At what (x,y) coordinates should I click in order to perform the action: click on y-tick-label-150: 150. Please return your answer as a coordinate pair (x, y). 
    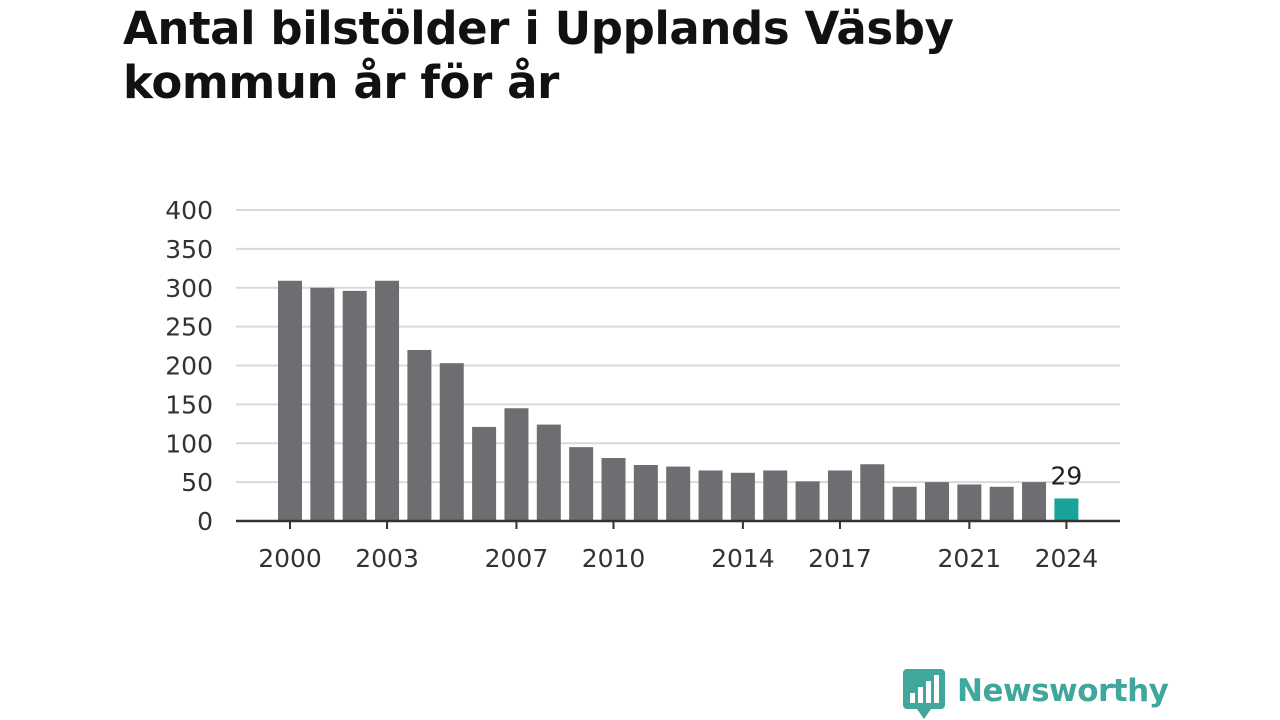
    Looking at the image, I should click on (189, 404).